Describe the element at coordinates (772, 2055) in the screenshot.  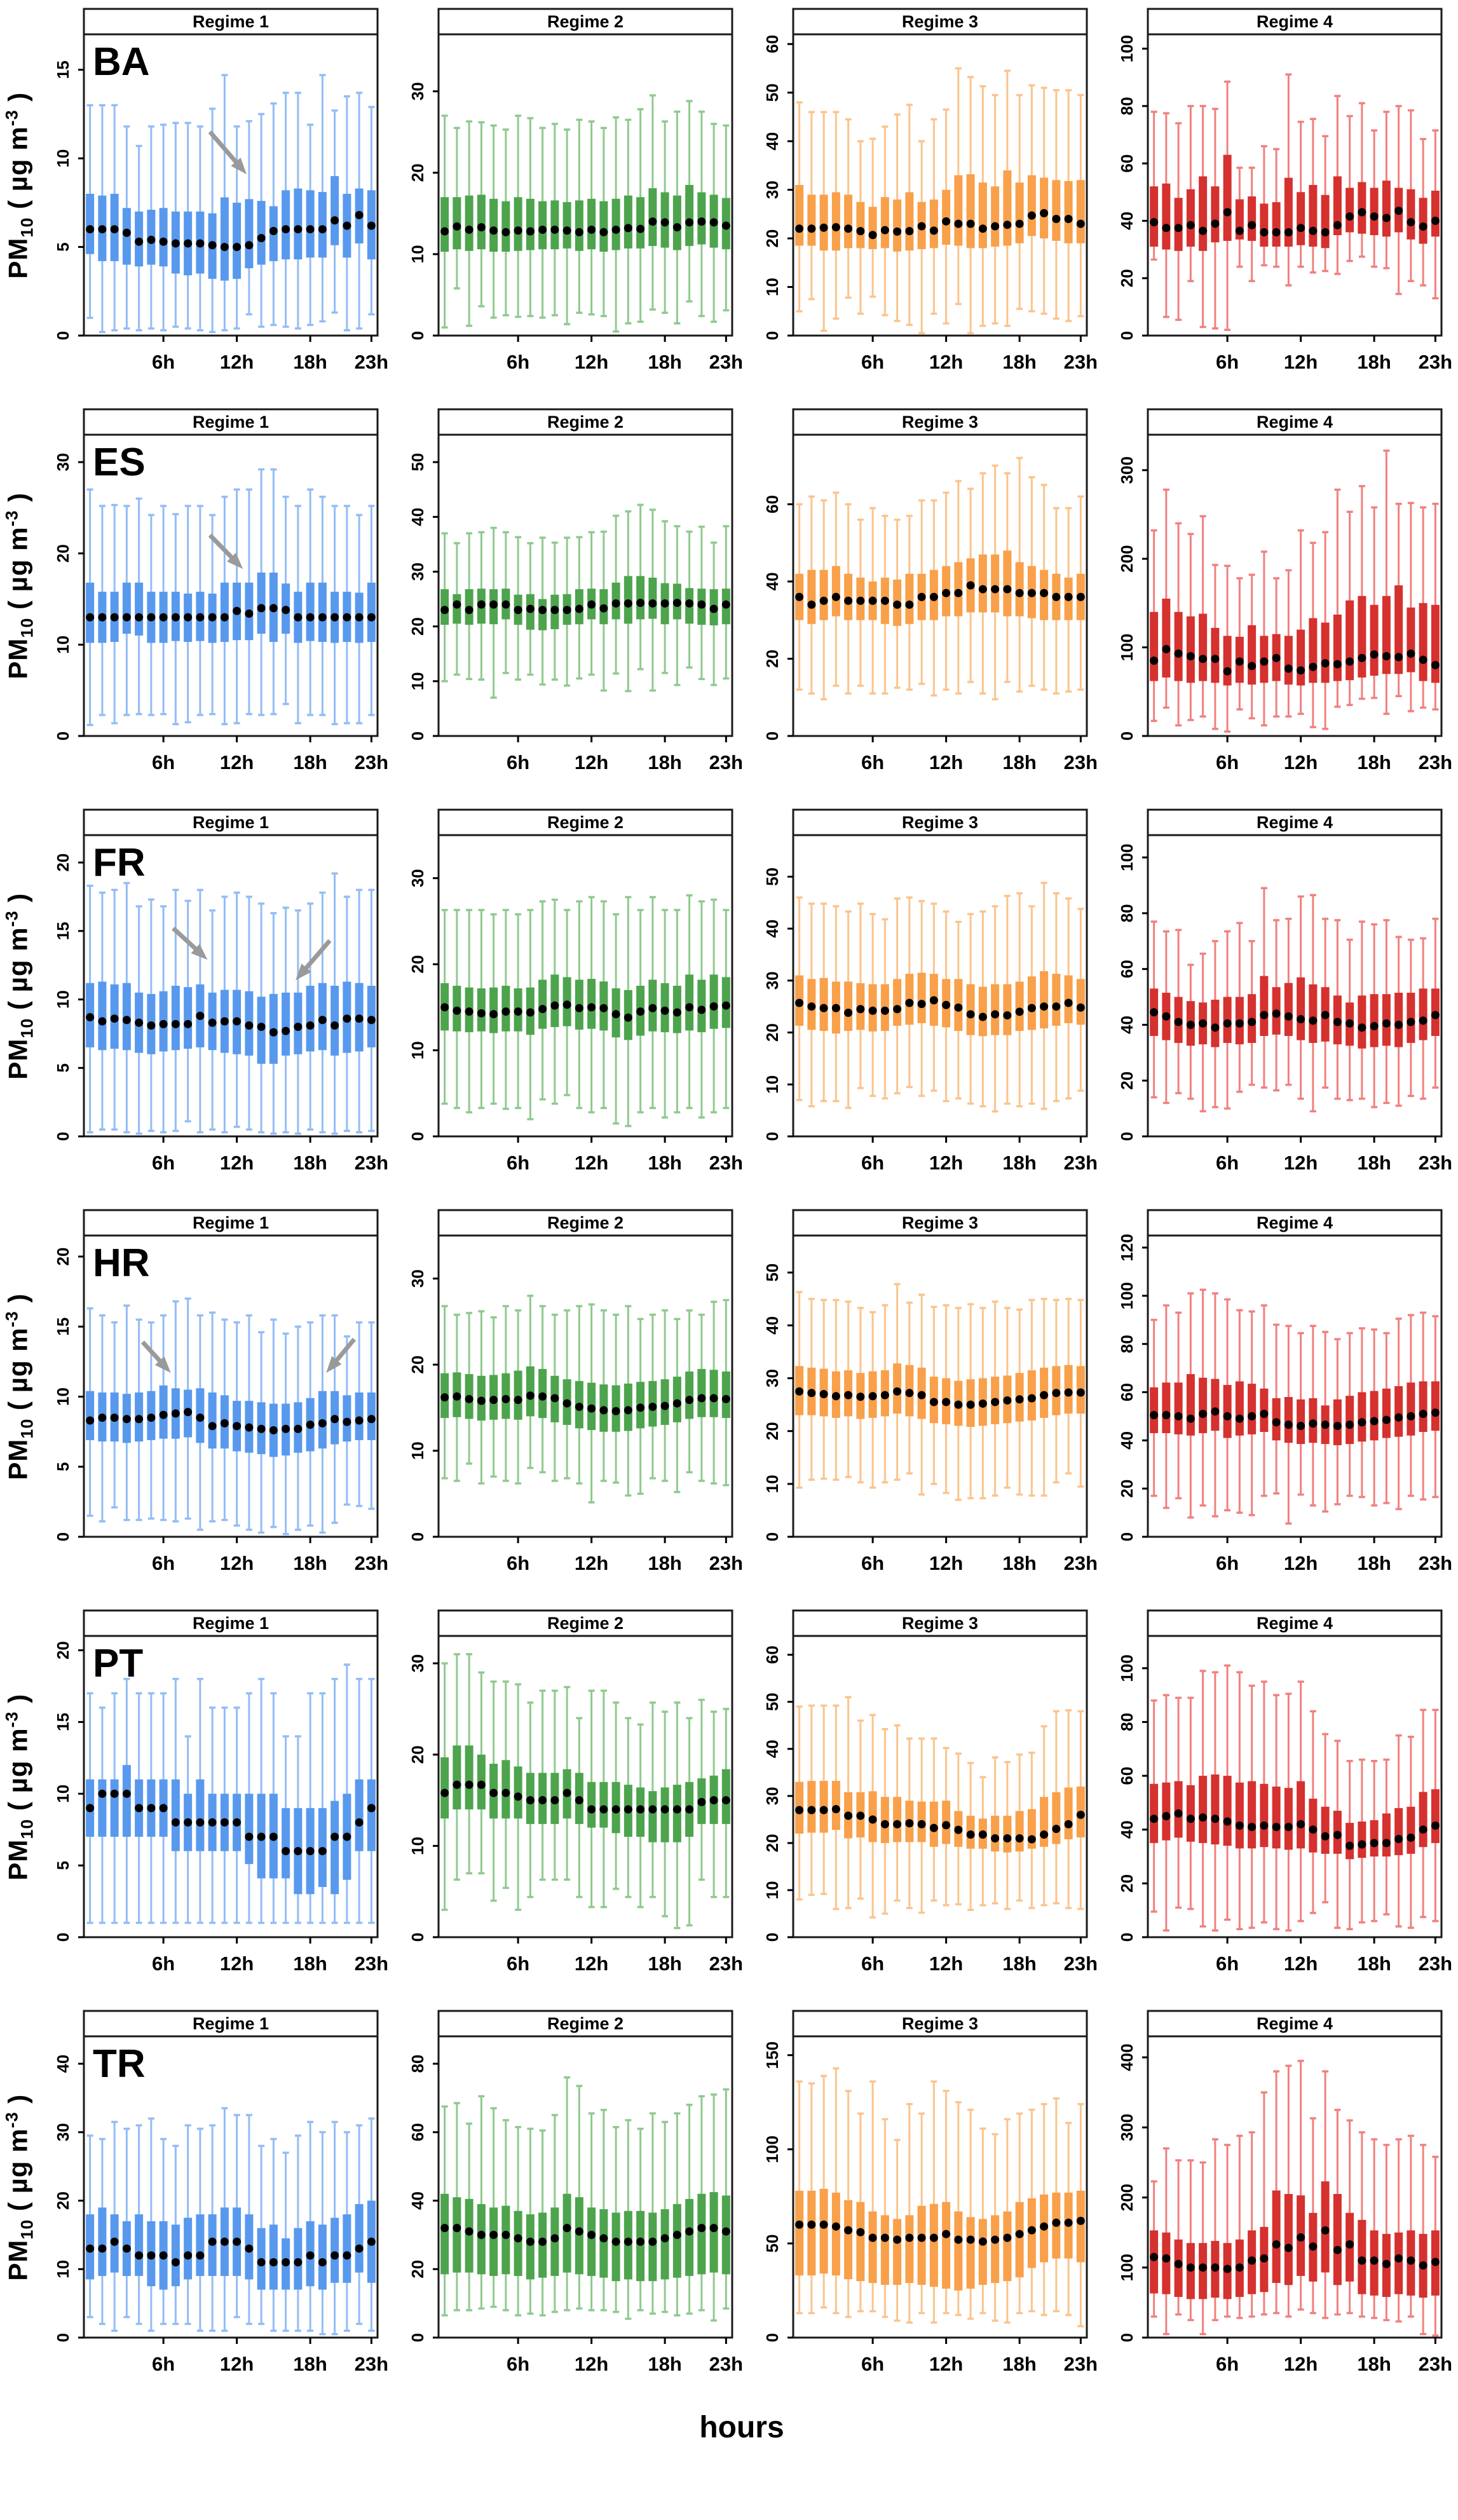
I see `y-tick-label: 150` at that location.